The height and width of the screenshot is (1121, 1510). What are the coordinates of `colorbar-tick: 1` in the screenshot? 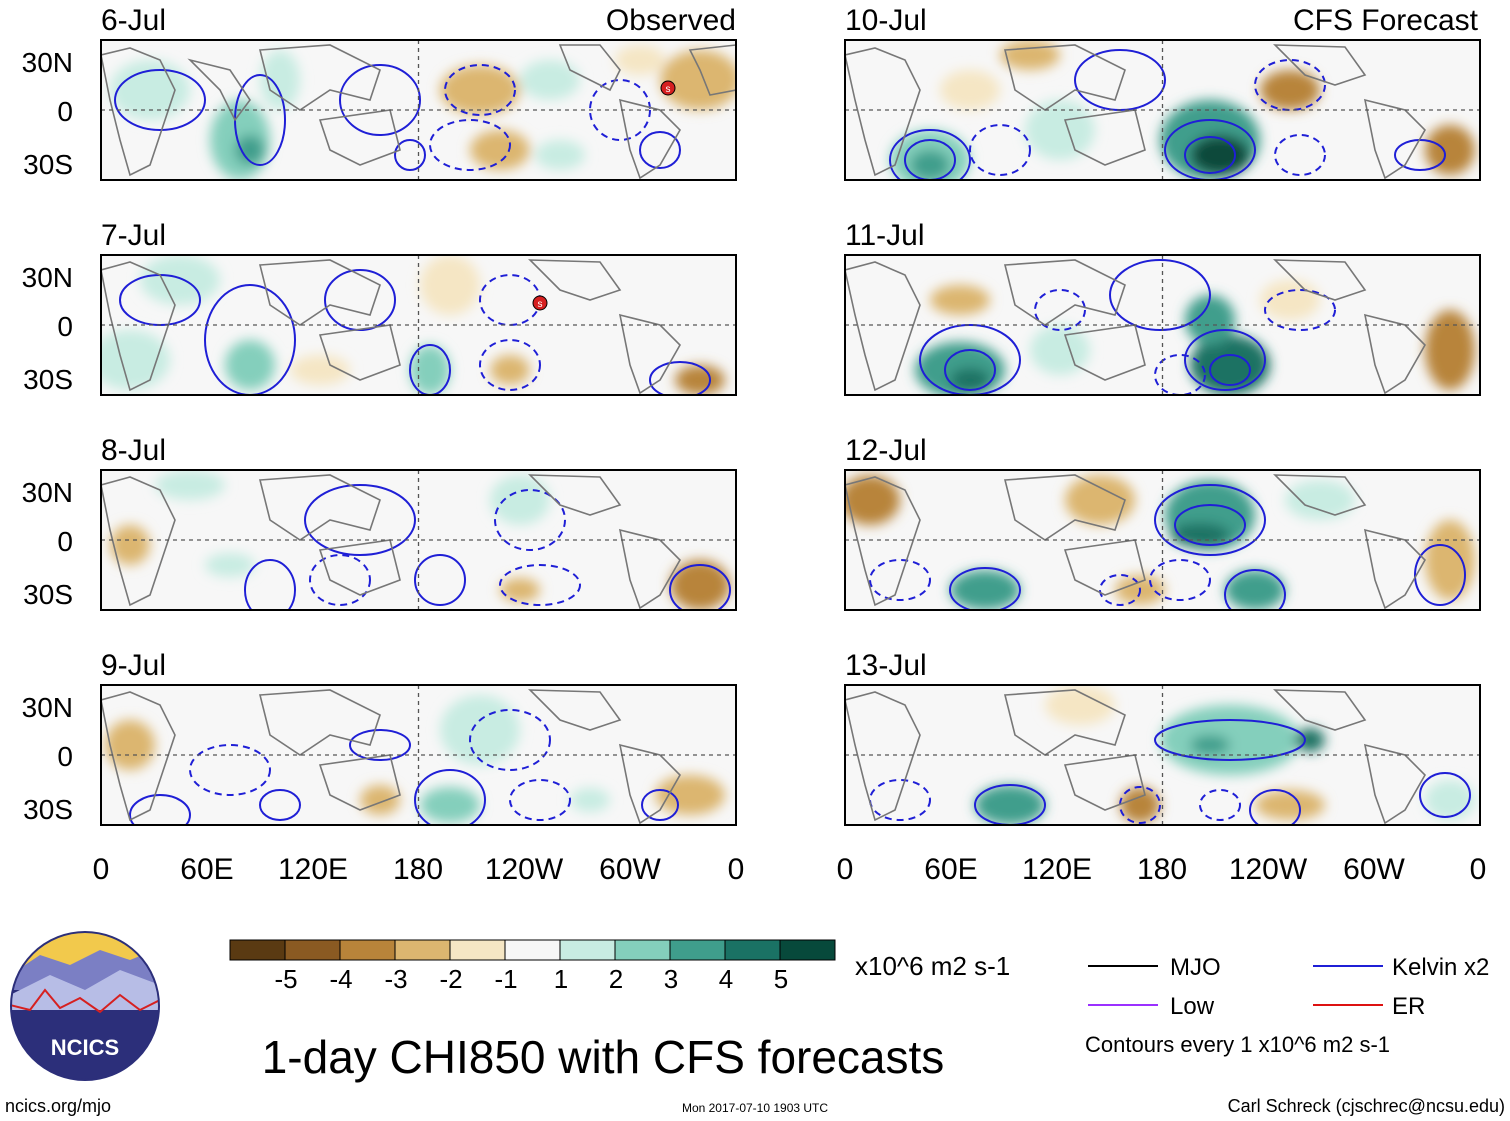 It's located at (561, 979).